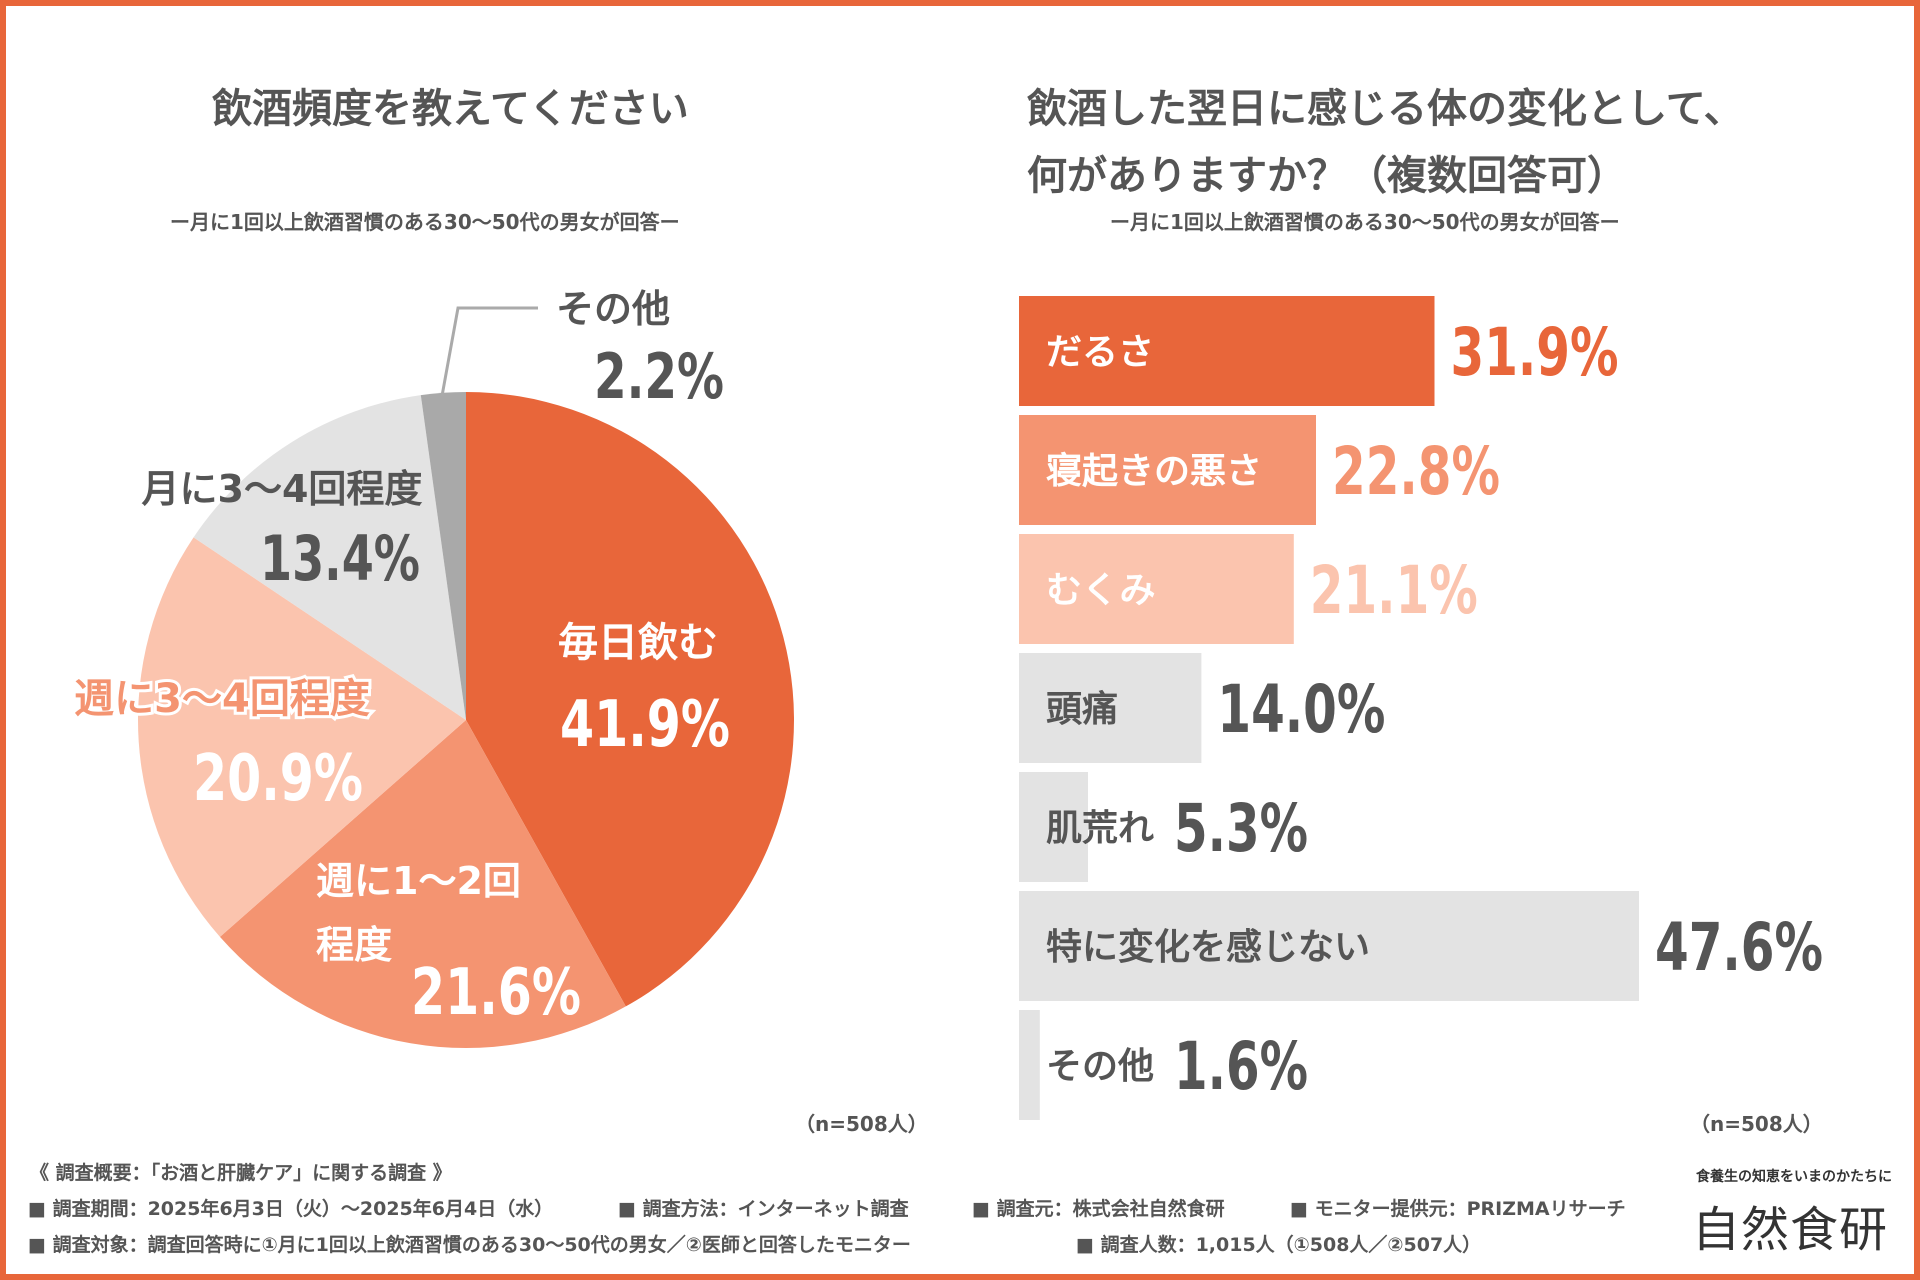  I want to click on pie-n-note: （n=508人）, so click(861, 1124).